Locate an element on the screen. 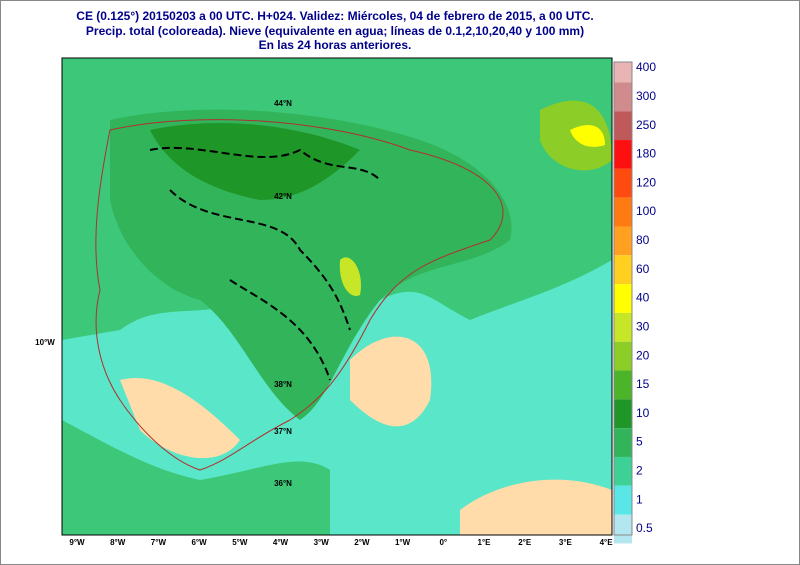 The image size is (800, 565). x-axis-label: 8°W is located at coordinates (118, 542).